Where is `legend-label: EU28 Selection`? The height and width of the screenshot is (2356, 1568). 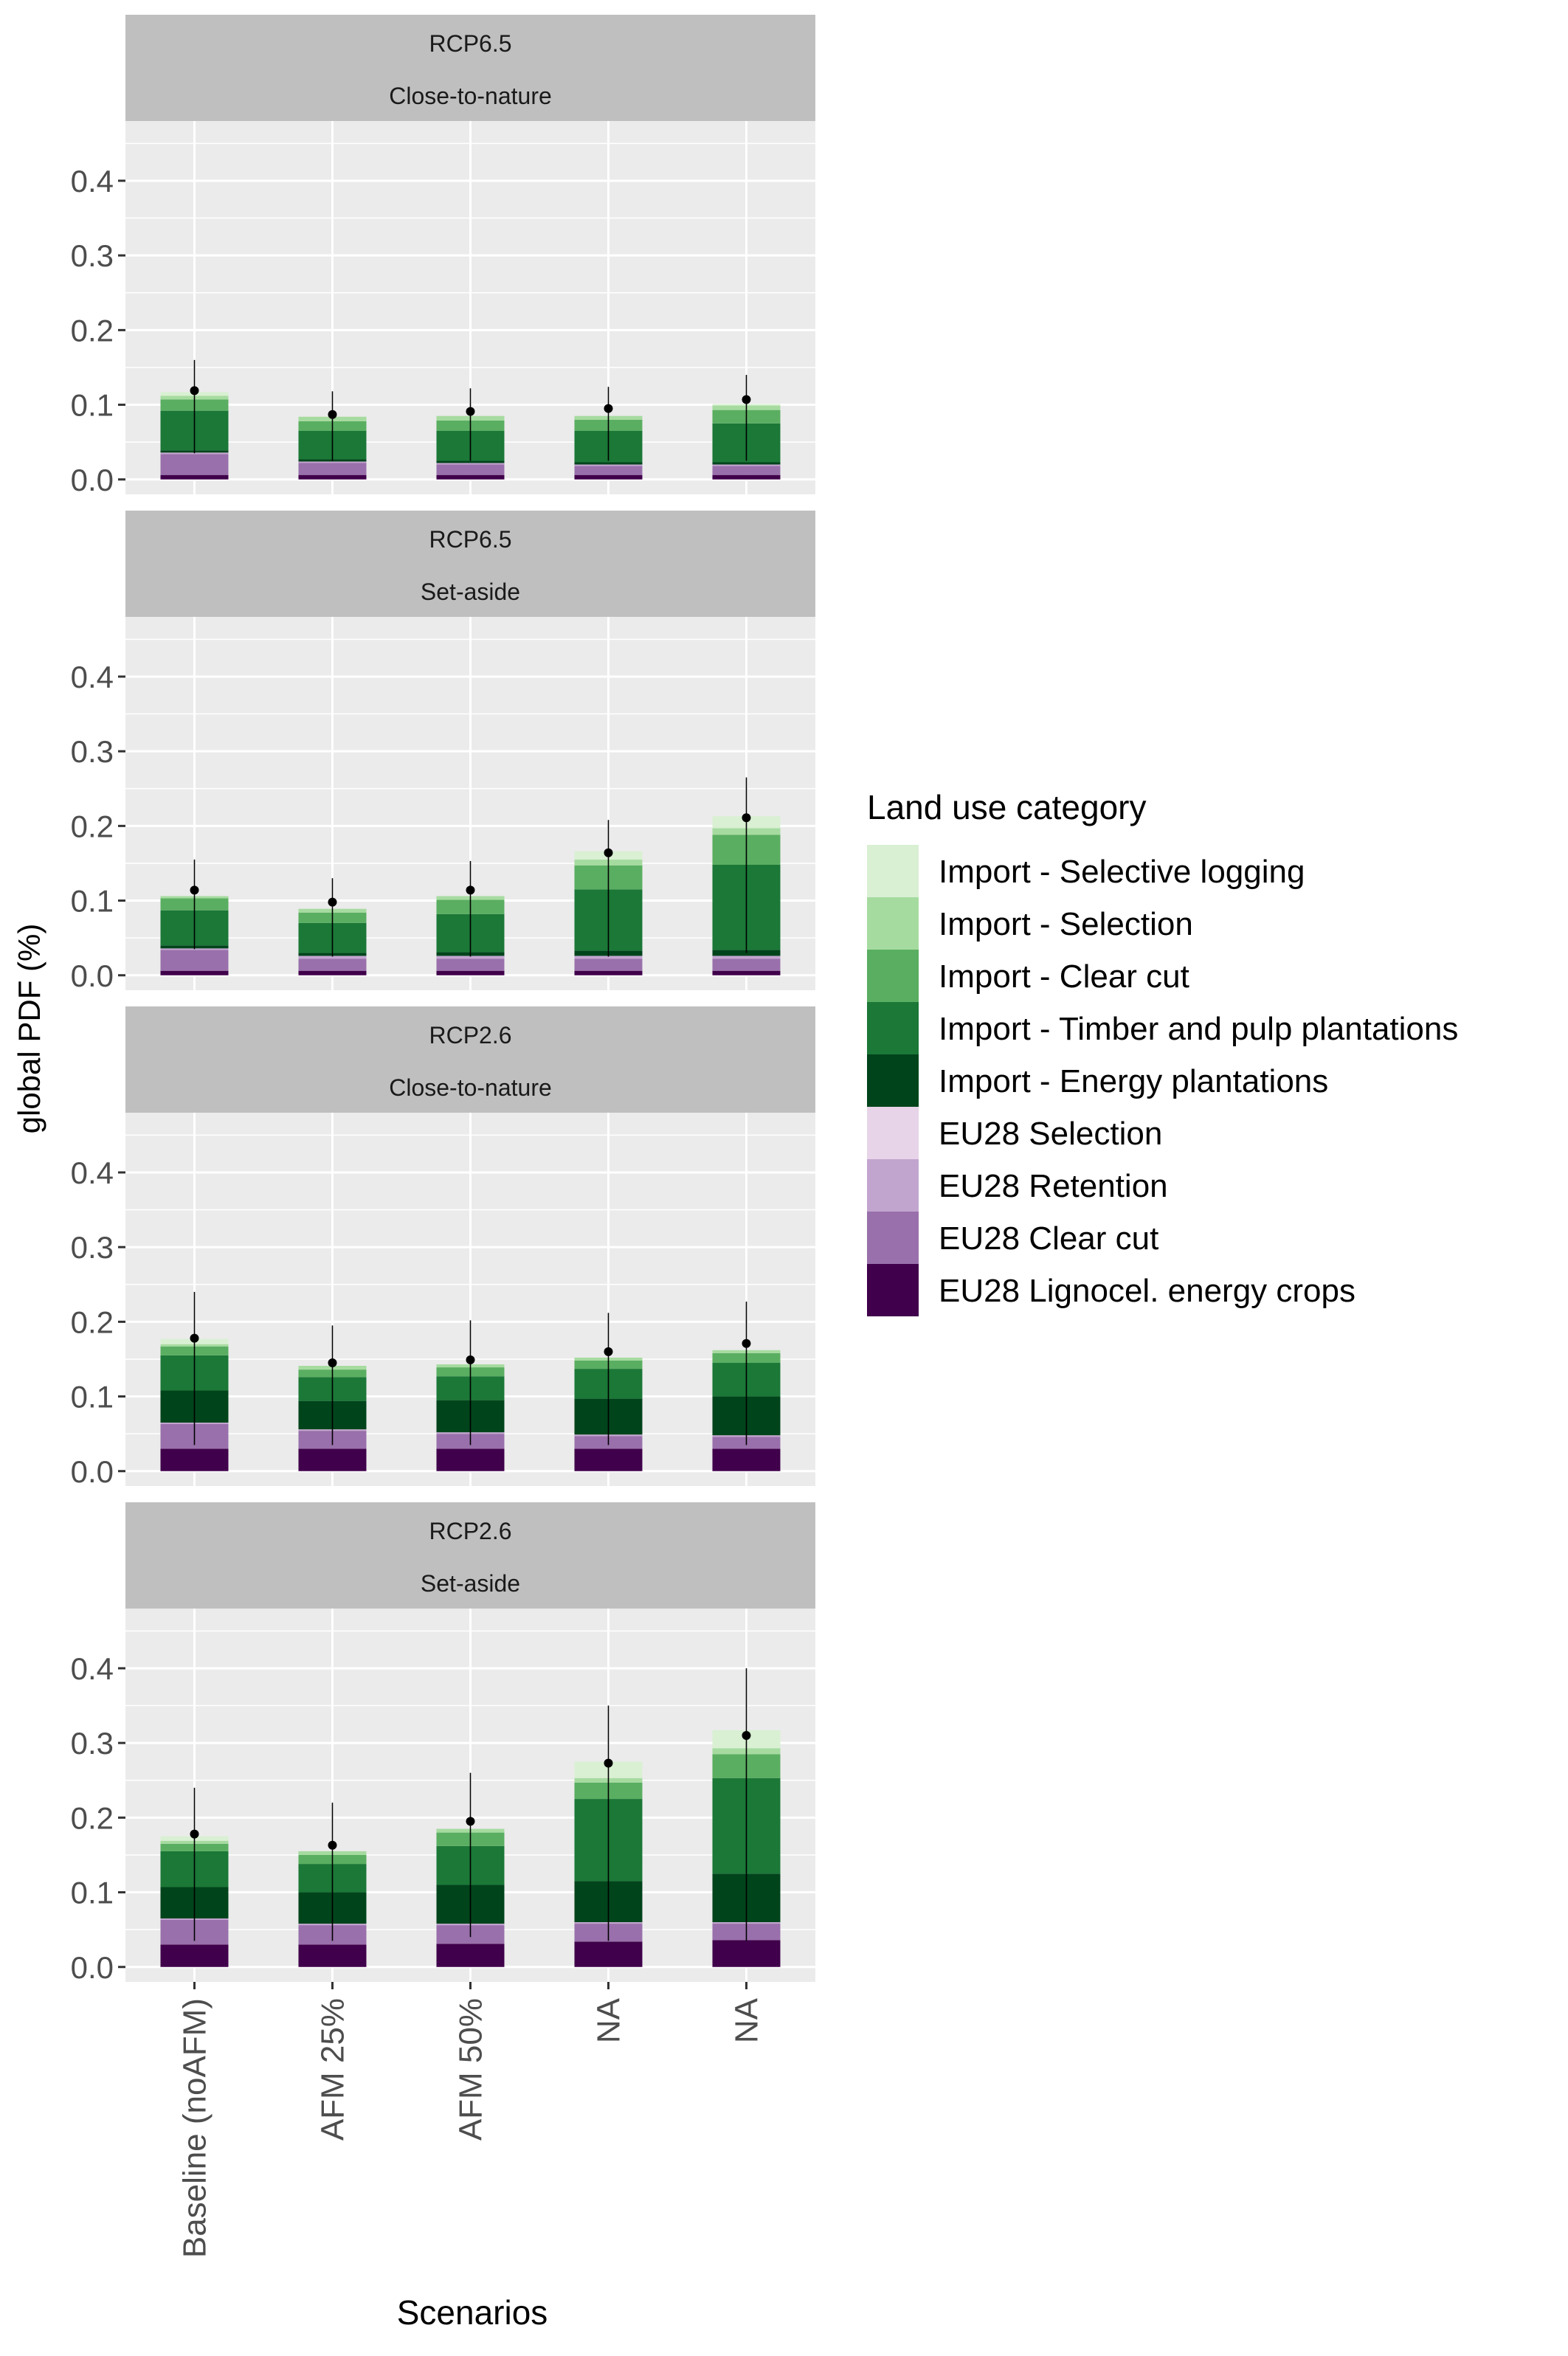
legend-label: EU28 Selection is located at coordinates (1050, 1134).